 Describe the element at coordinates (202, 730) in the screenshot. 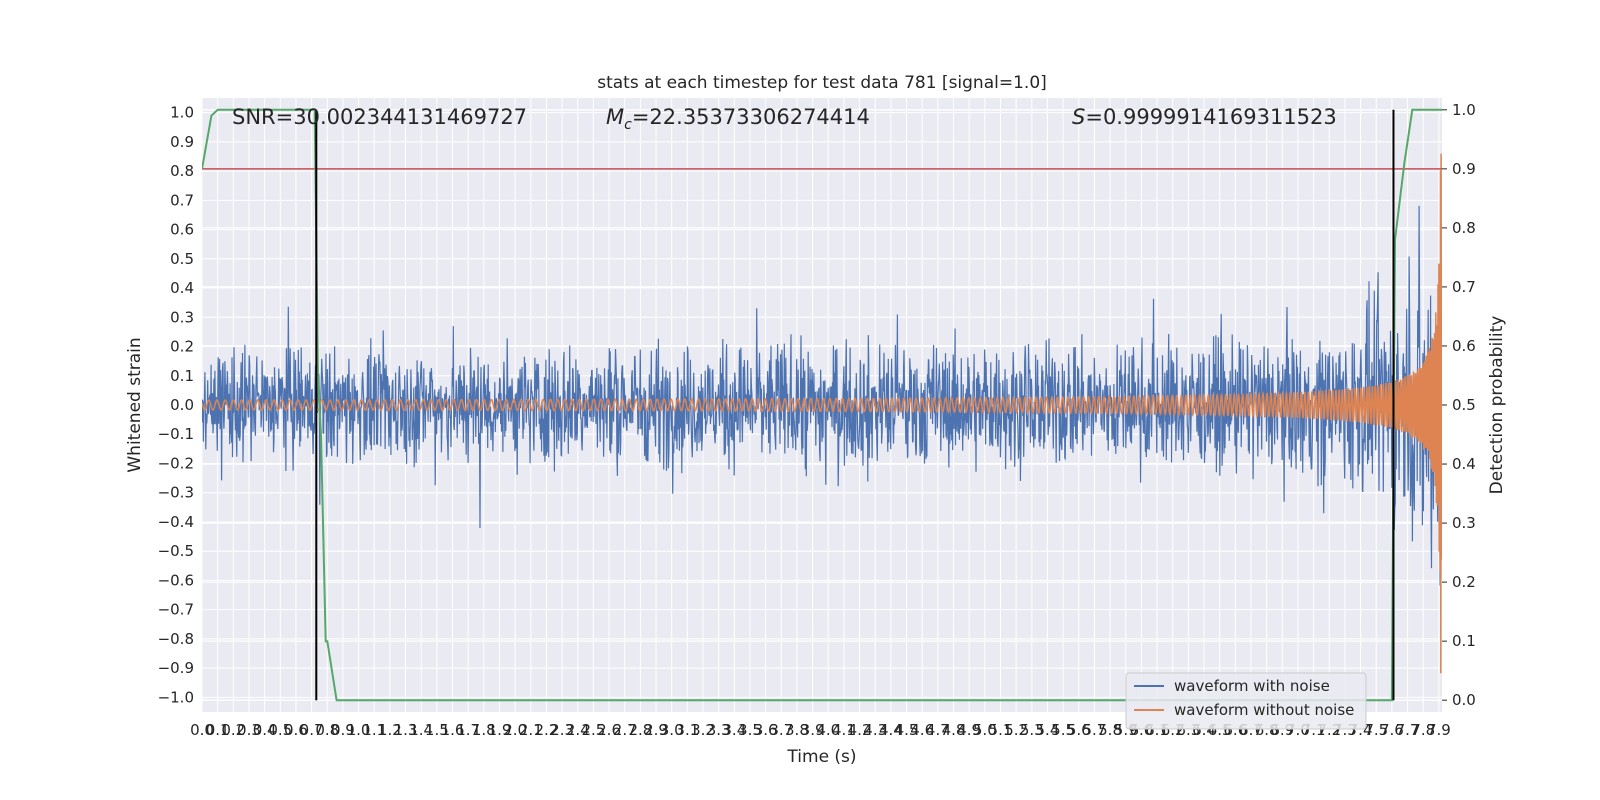

I see `x-tick-label: 0.0` at that location.